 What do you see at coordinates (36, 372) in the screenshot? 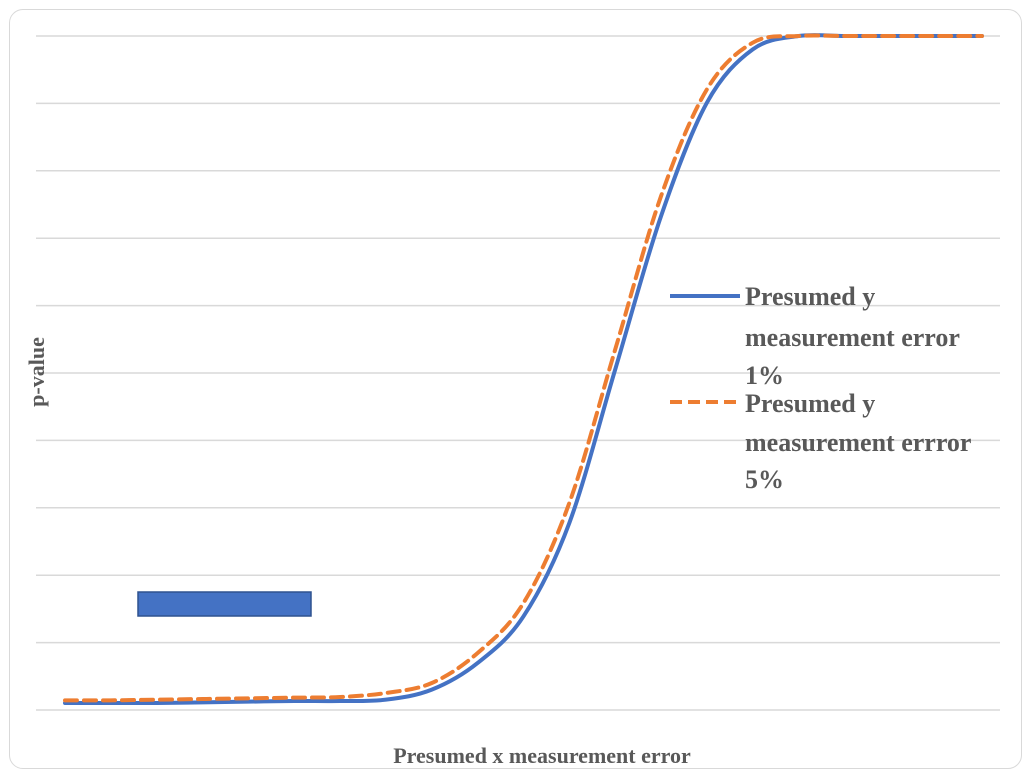
I see `y-axis-title: p-value` at bounding box center [36, 372].